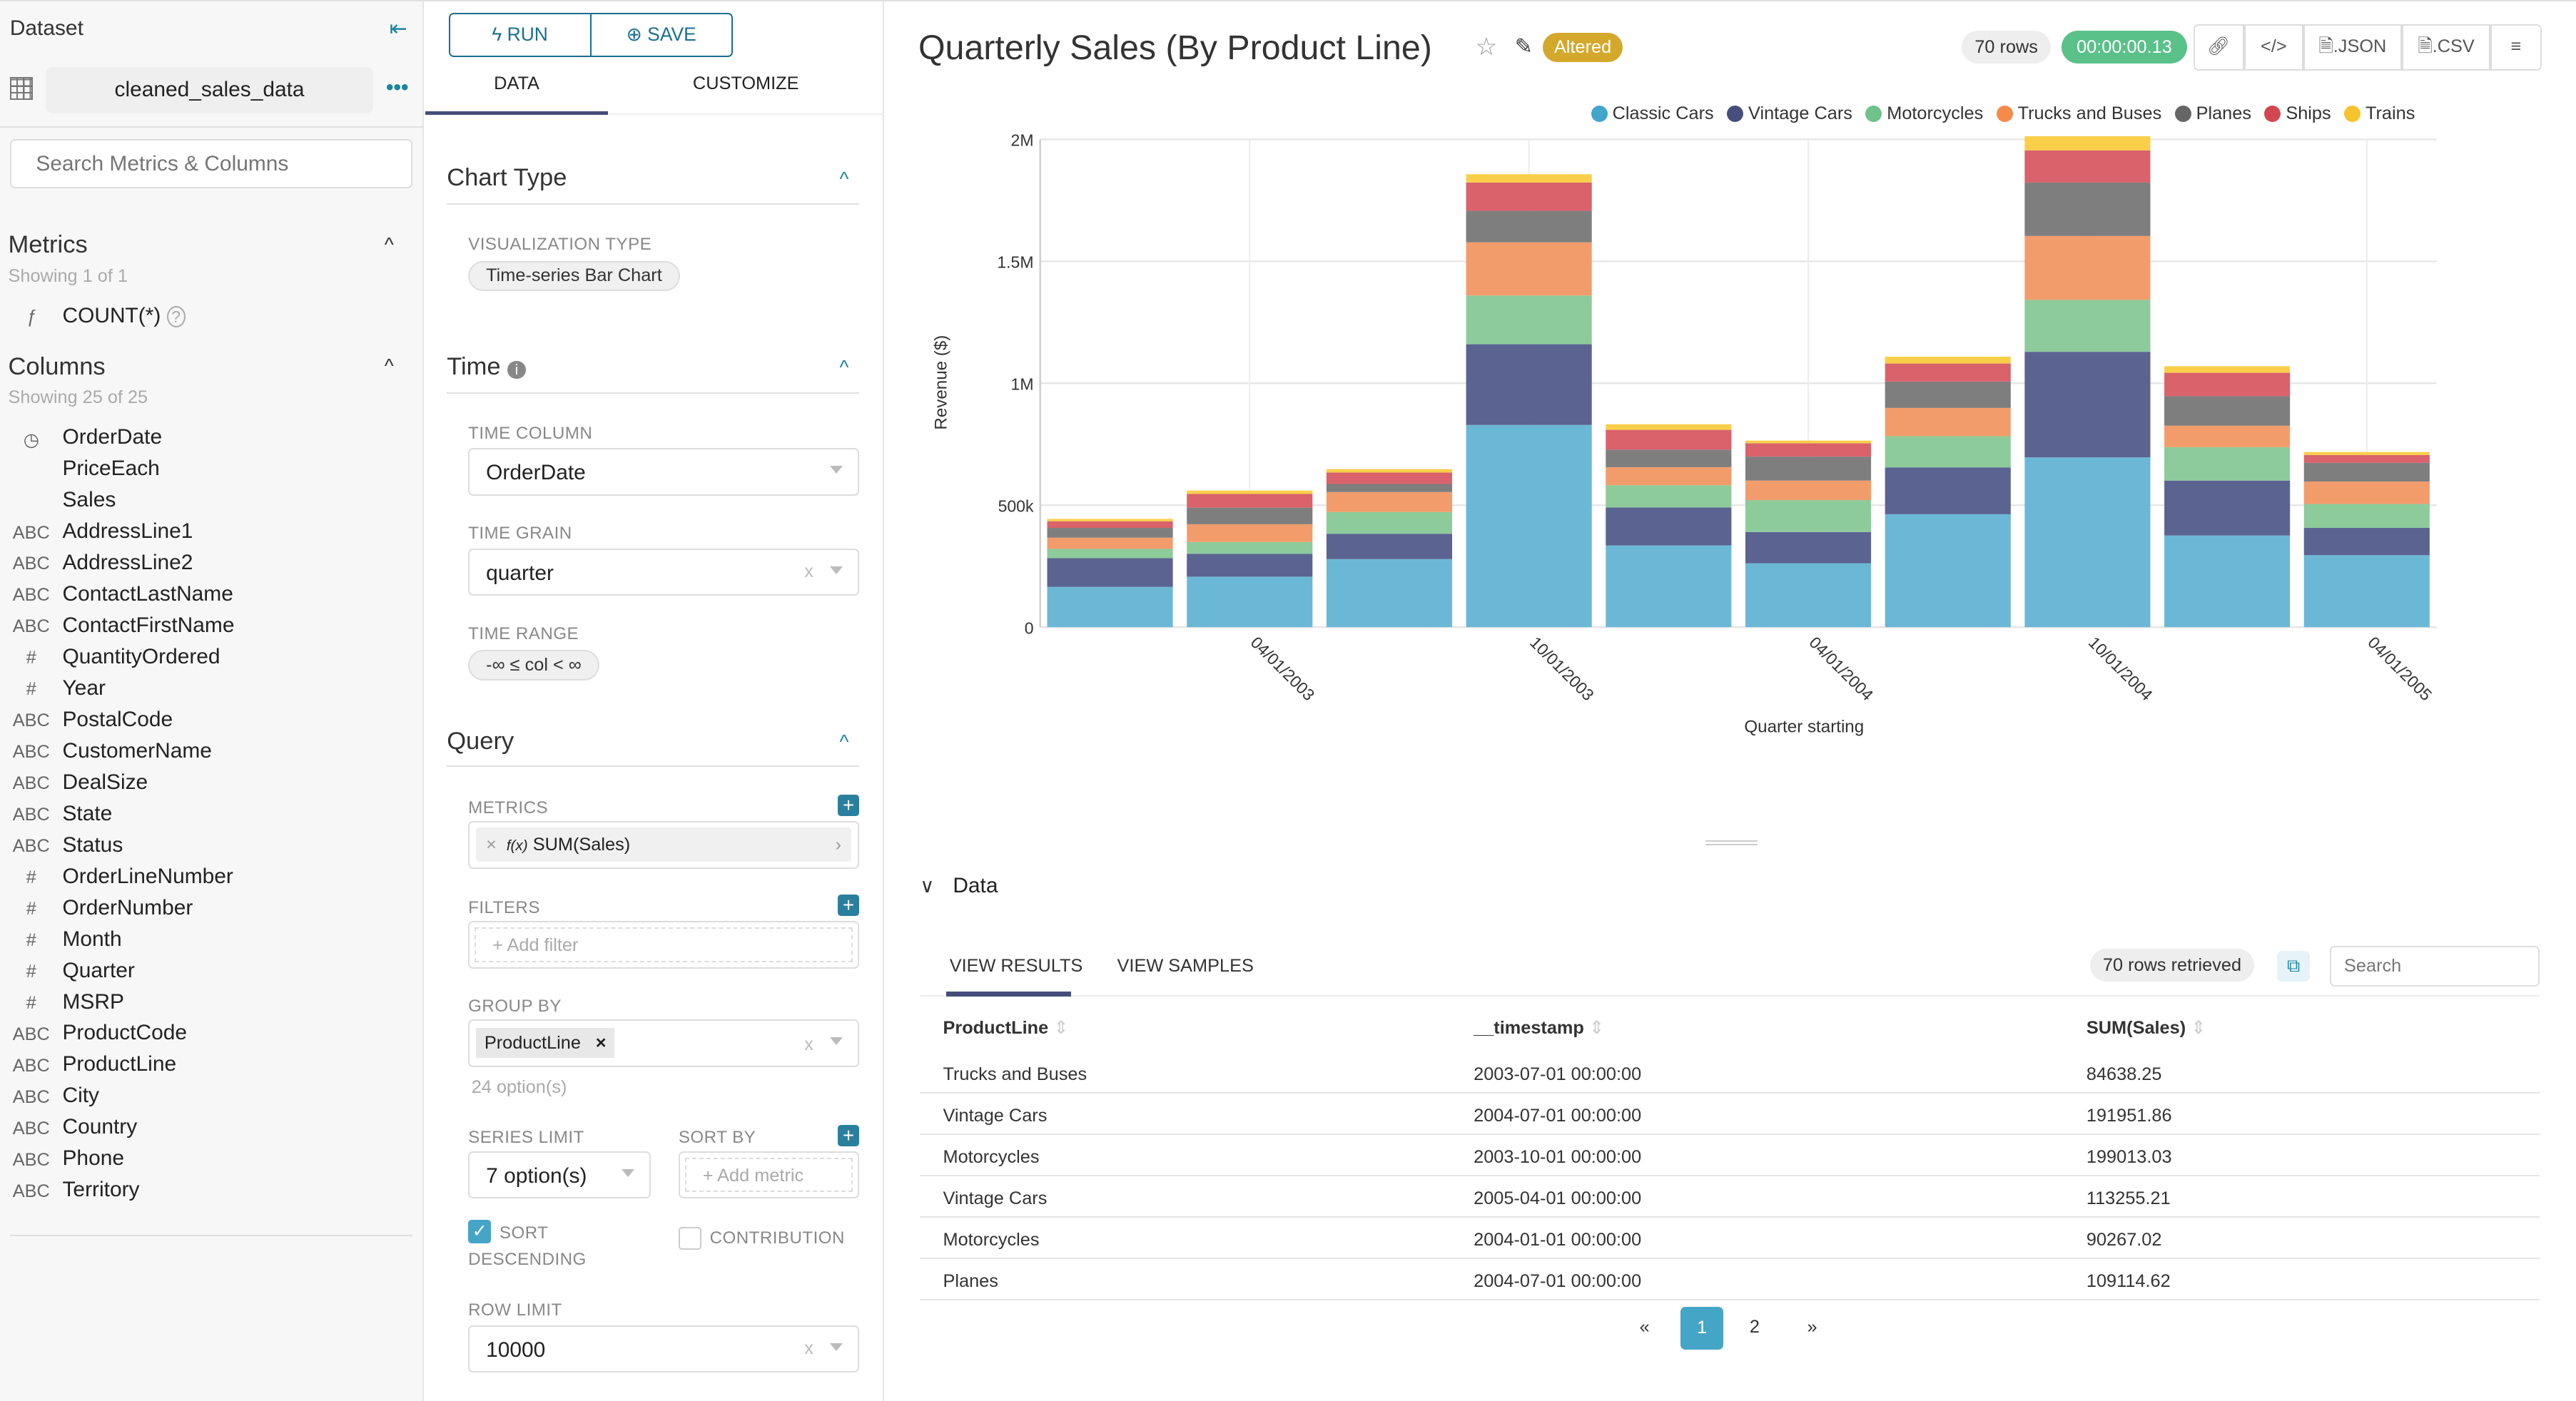 The height and width of the screenshot is (1401, 2576). Describe the element at coordinates (87, 813) in the screenshot. I see `column-item: State` at that location.